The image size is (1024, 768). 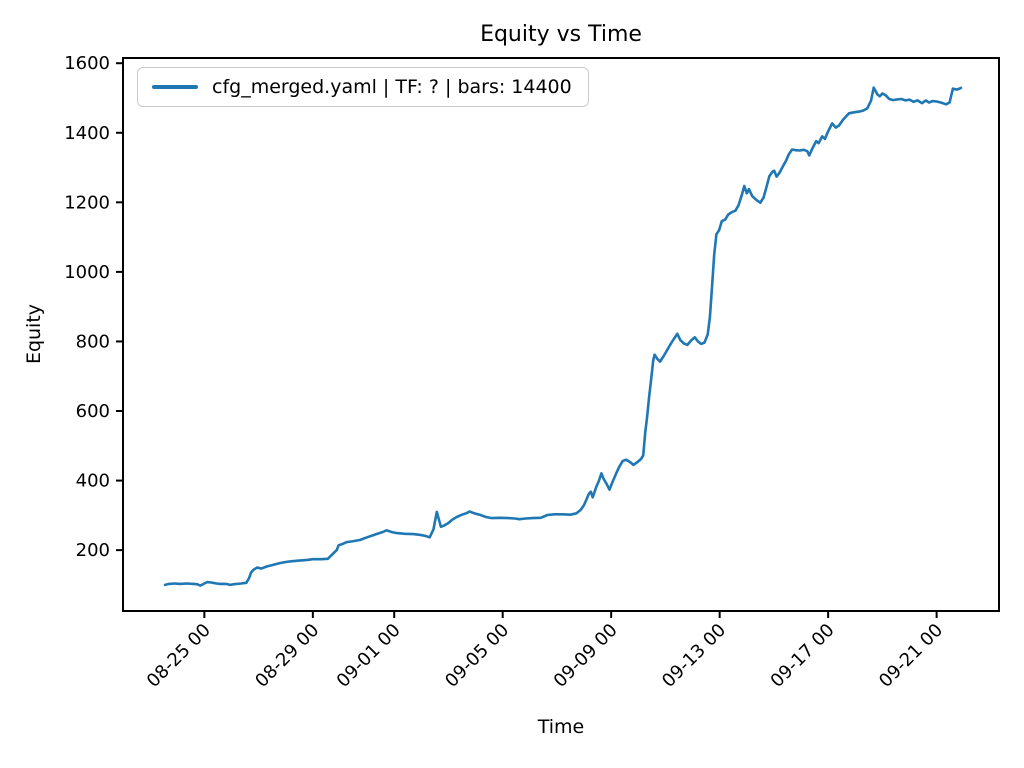 I want to click on y-axis-label: Equity, so click(x=34, y=334).